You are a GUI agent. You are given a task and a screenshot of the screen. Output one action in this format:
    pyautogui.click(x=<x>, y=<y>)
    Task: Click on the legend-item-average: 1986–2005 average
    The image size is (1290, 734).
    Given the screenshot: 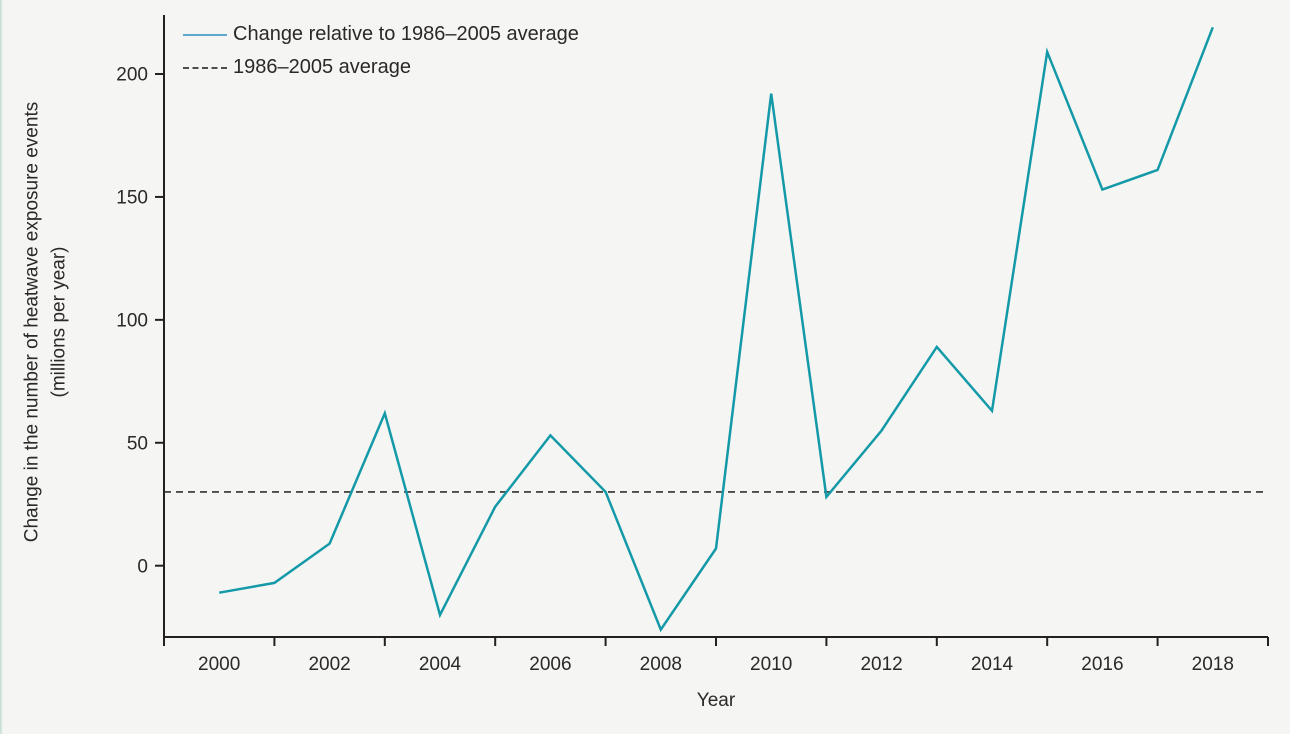 What is the action you would take?
    pyautogui.click(x=381, y=67)
    